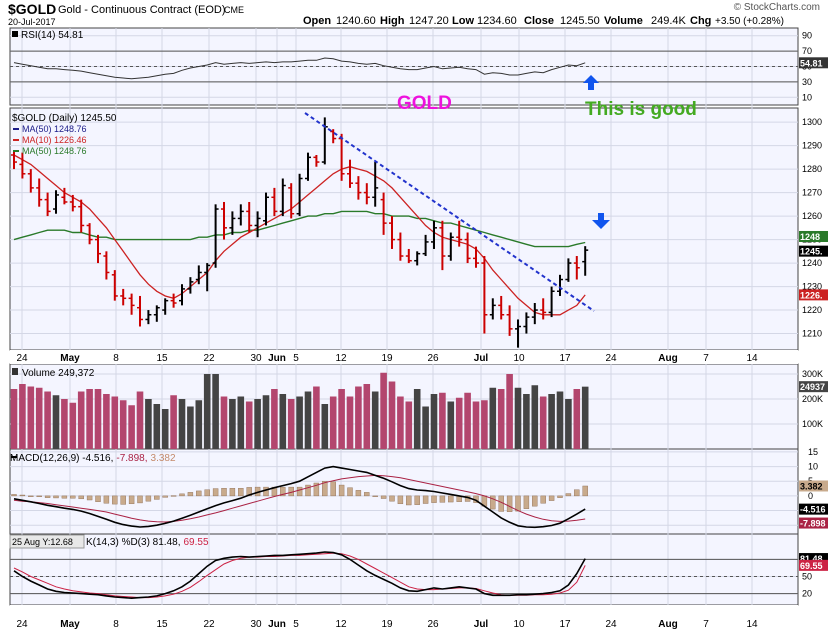  What do you see at coordinates (47, 541) in the screenshot?
I see `cursor-readout-box` at bounding box center [47, 541].